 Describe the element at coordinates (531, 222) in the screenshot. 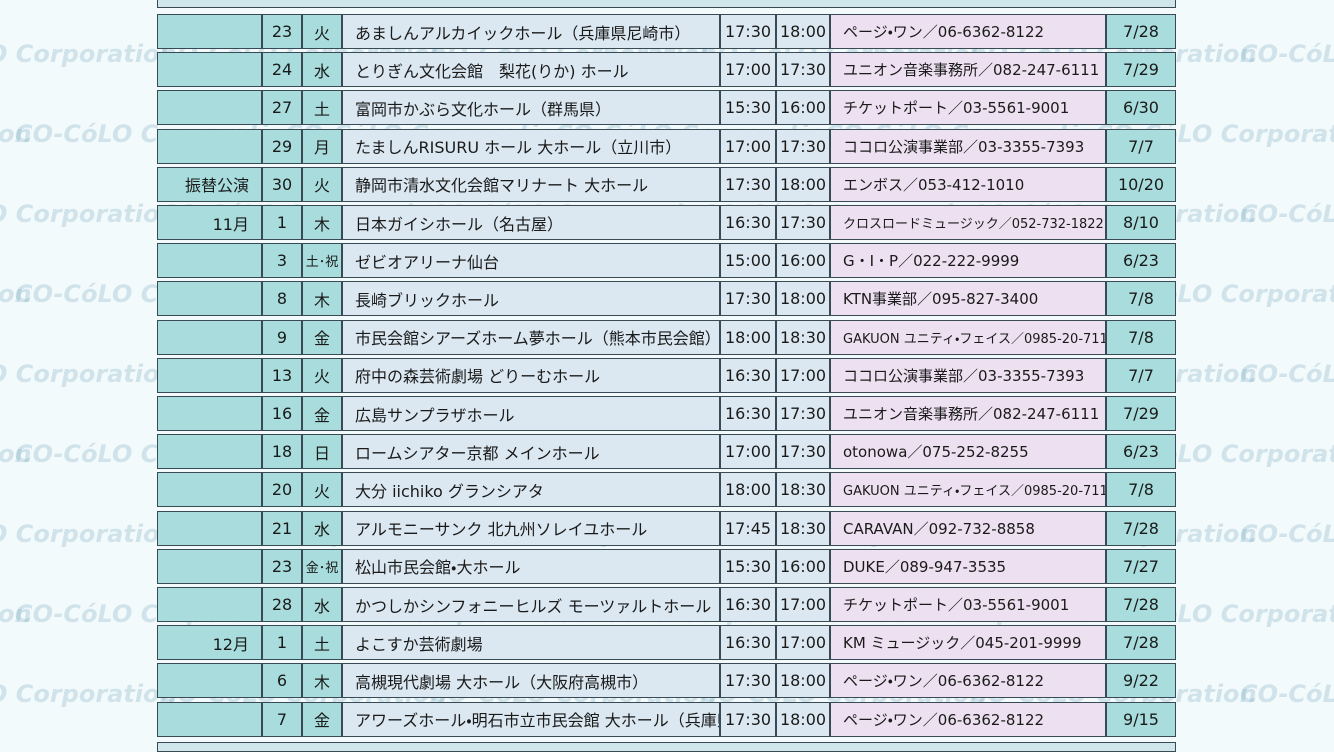

I see `venue-cell: 日本ガイシホール（名古屋）` at that location.